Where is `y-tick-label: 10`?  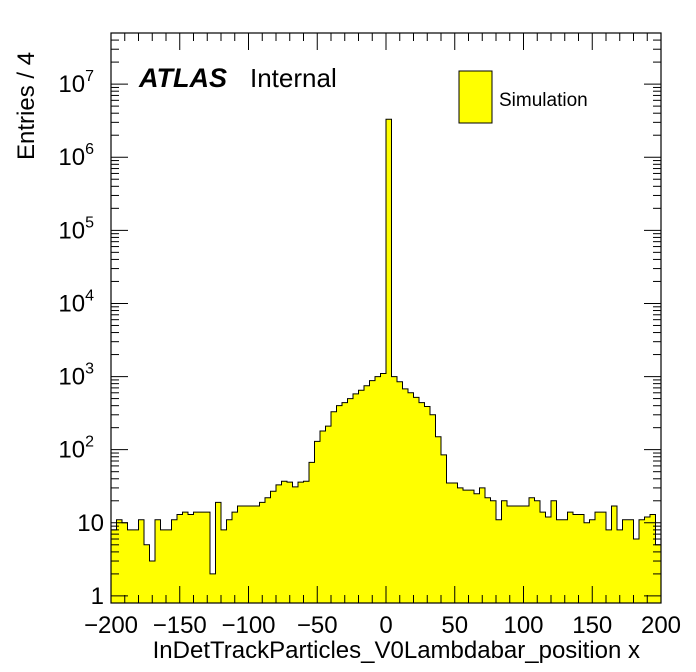
y-tick-label: 10 is located at coordinates (90, 523).